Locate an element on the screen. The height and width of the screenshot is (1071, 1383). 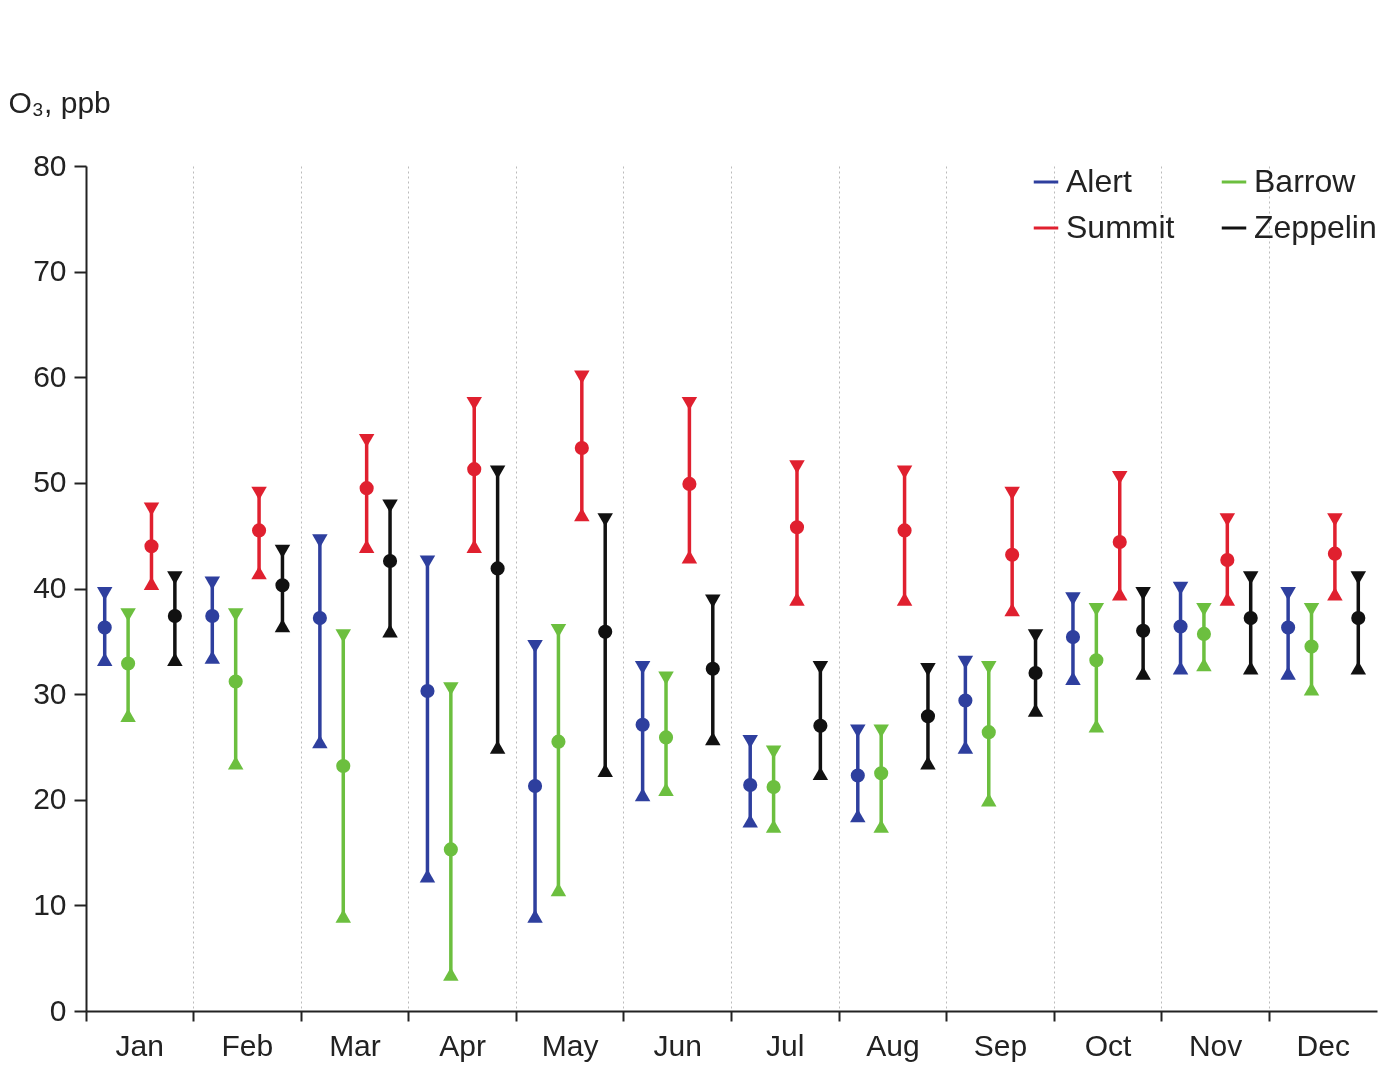
y-tick-label: 40 is located at coordinates (50, 587).